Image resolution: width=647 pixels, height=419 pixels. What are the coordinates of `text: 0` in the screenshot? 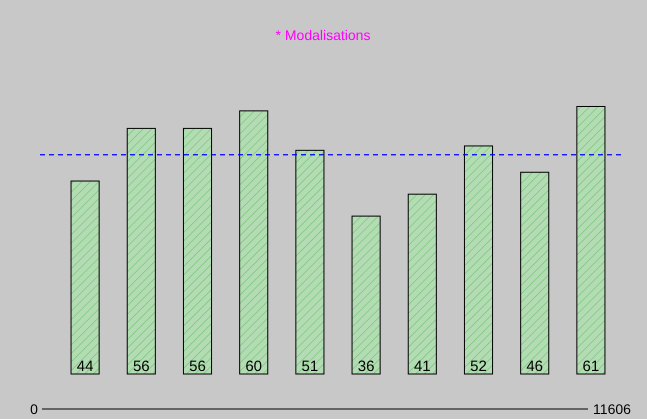 It's located at (34, 409).